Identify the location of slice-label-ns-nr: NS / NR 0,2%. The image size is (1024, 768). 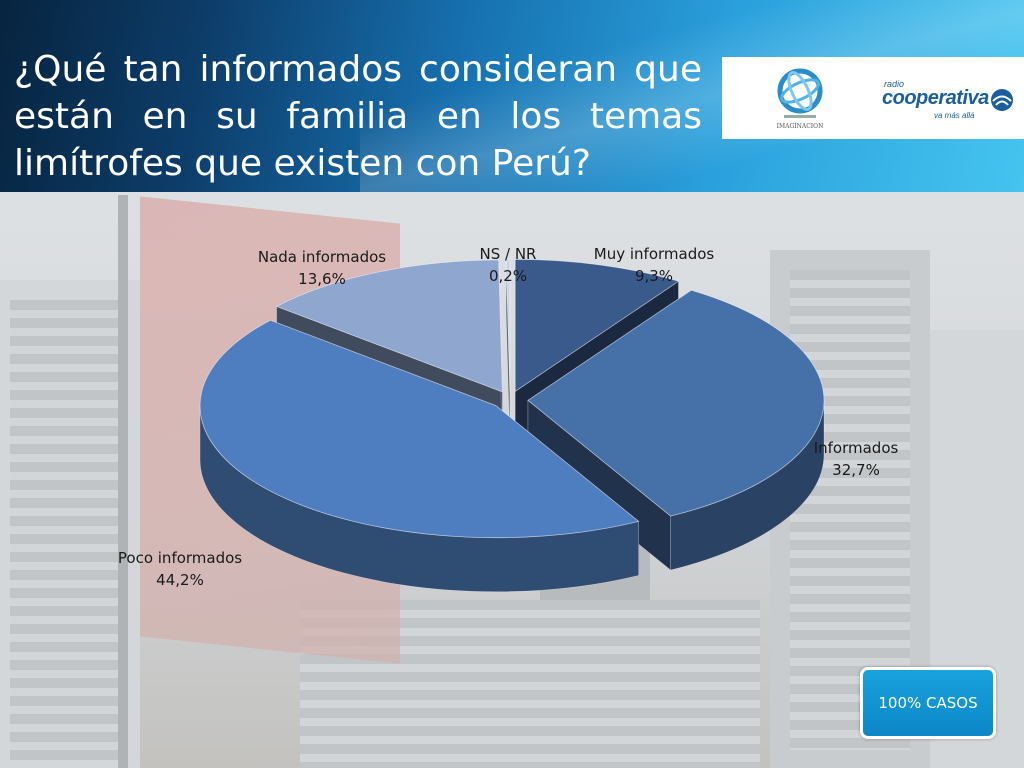
(508, 265).